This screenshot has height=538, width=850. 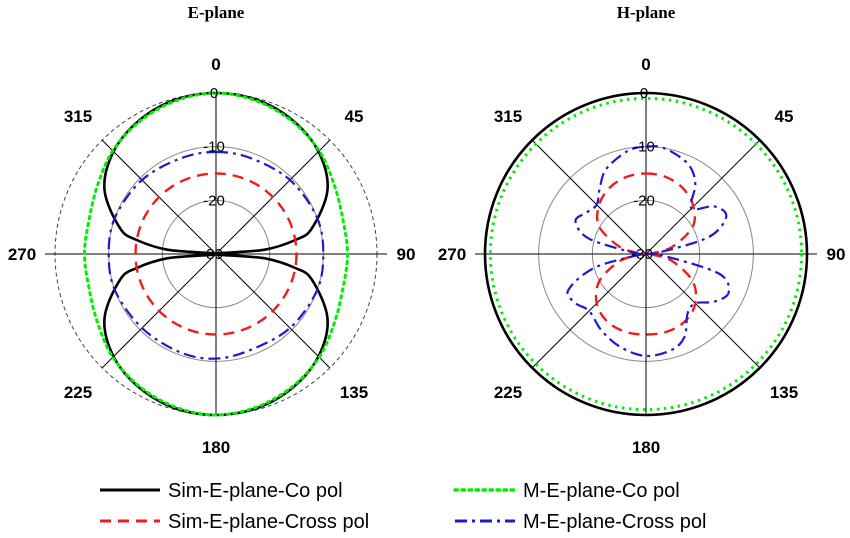 I want to click on e-plane-angle-label: 45, so click(x=354, y=116).